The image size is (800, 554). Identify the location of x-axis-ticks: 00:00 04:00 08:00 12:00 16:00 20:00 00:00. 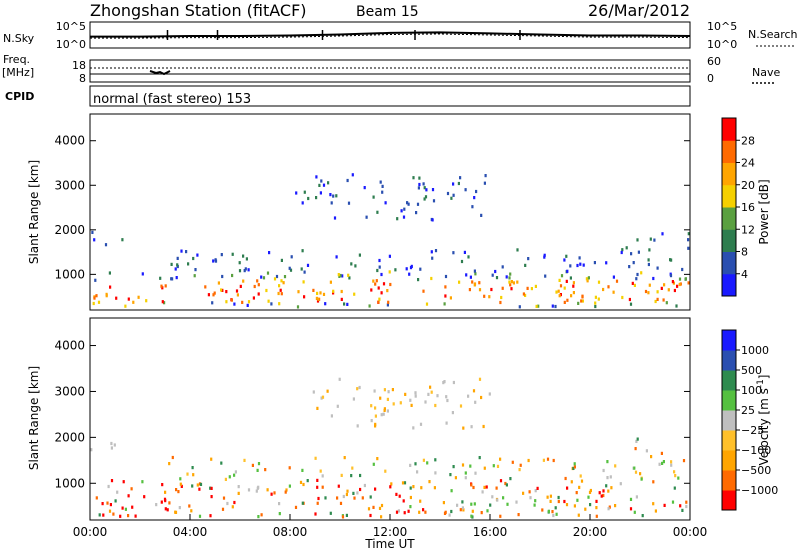
(390, 526).